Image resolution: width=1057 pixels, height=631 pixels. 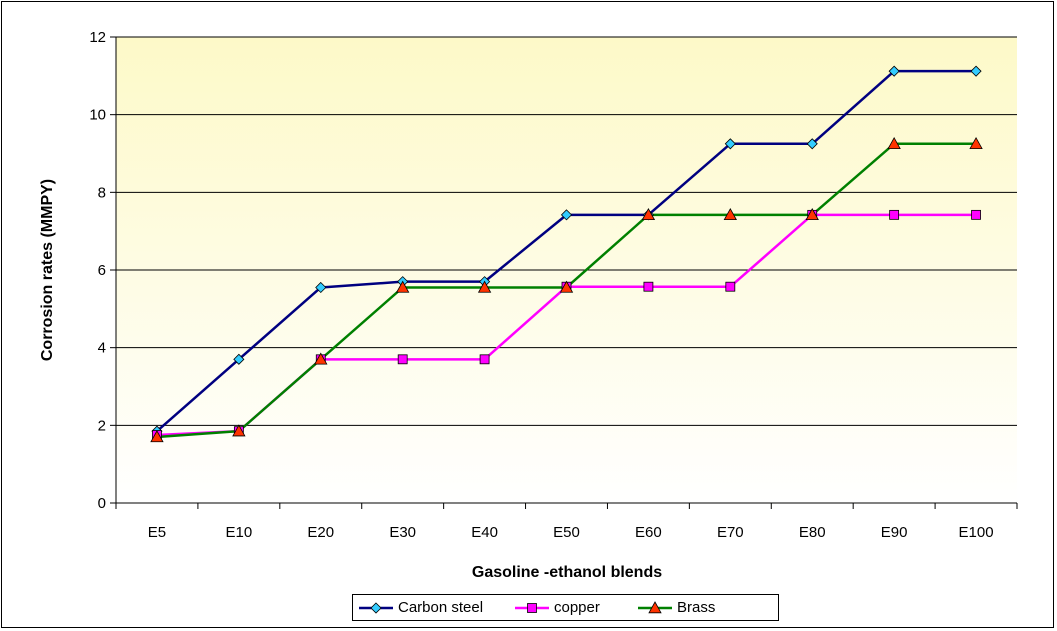 I want to click on legend-label: Brass, so click(x=696, y=607).